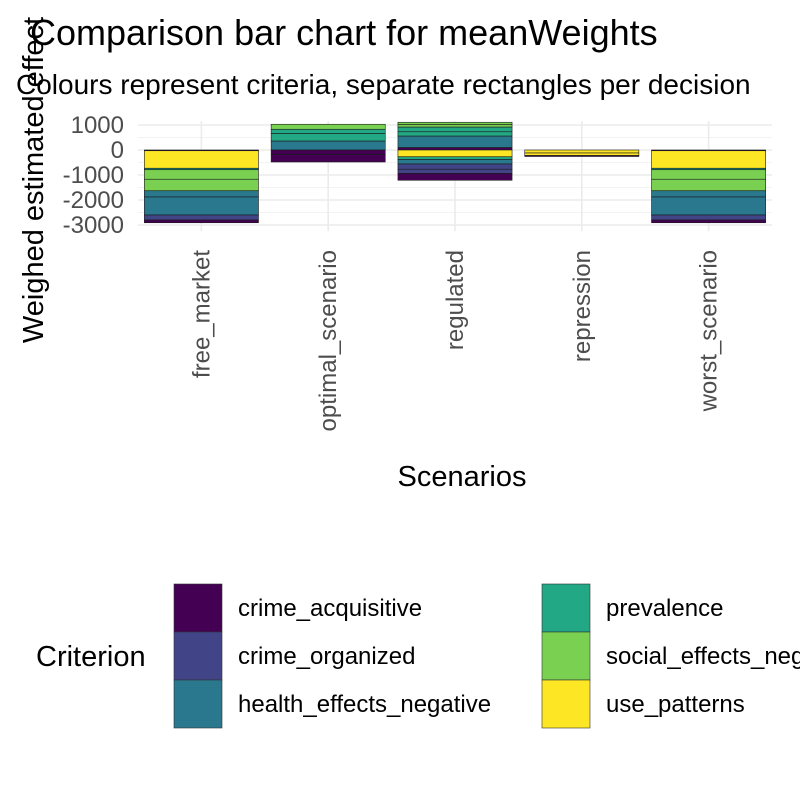  Describe the element at coordinates (675, 704) in the screenshot. I see `legend-label-use_patterns: use_patterns` at that location.